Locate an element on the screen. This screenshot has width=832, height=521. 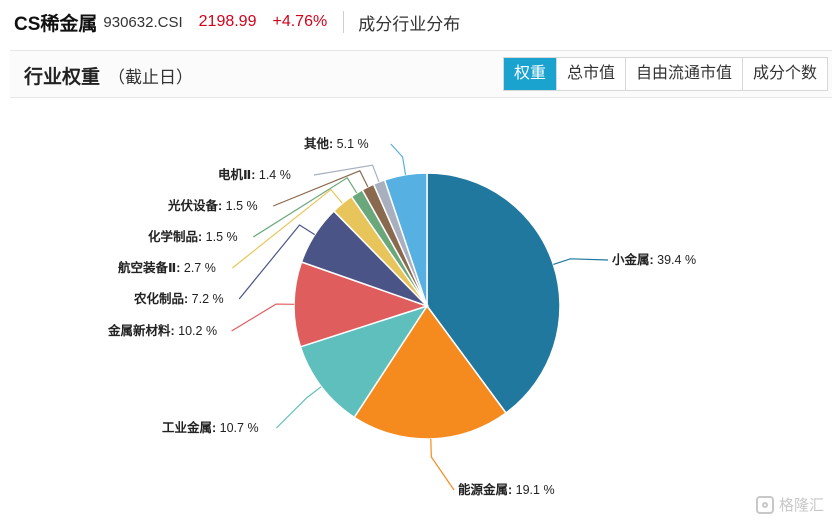
tab-weight: 权重 is located at coordinates (529, 74).